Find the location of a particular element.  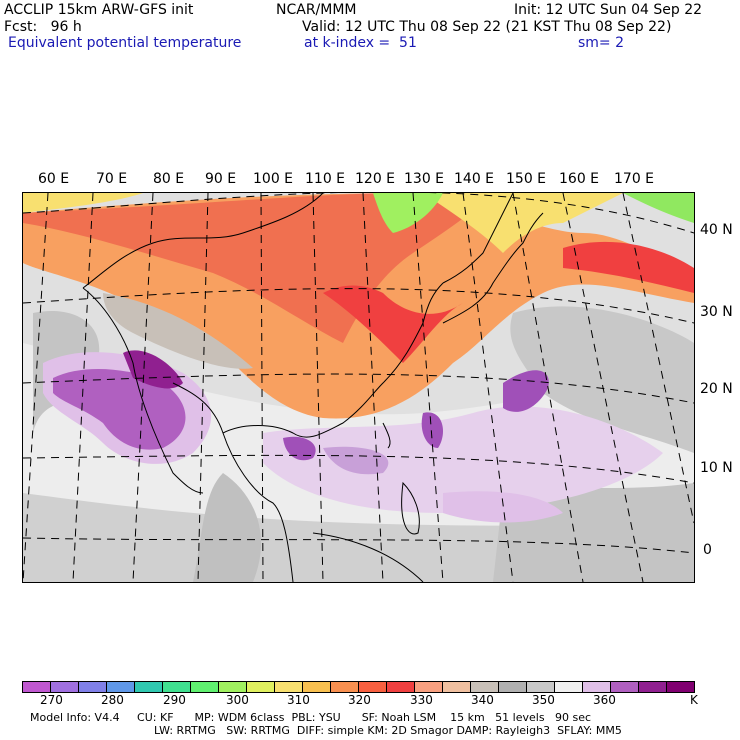

lon-label-110e: 110 E is located at coordinates (325, 179).